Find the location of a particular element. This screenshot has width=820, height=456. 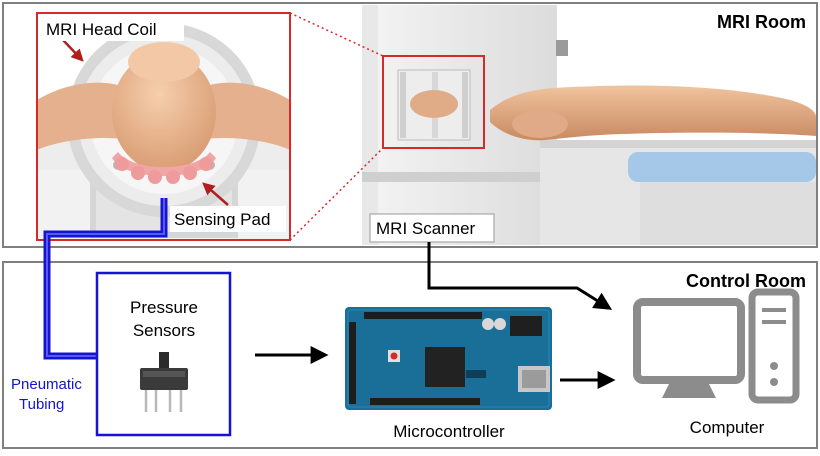

arduino-board-icon is located at coordinates (448, 358).